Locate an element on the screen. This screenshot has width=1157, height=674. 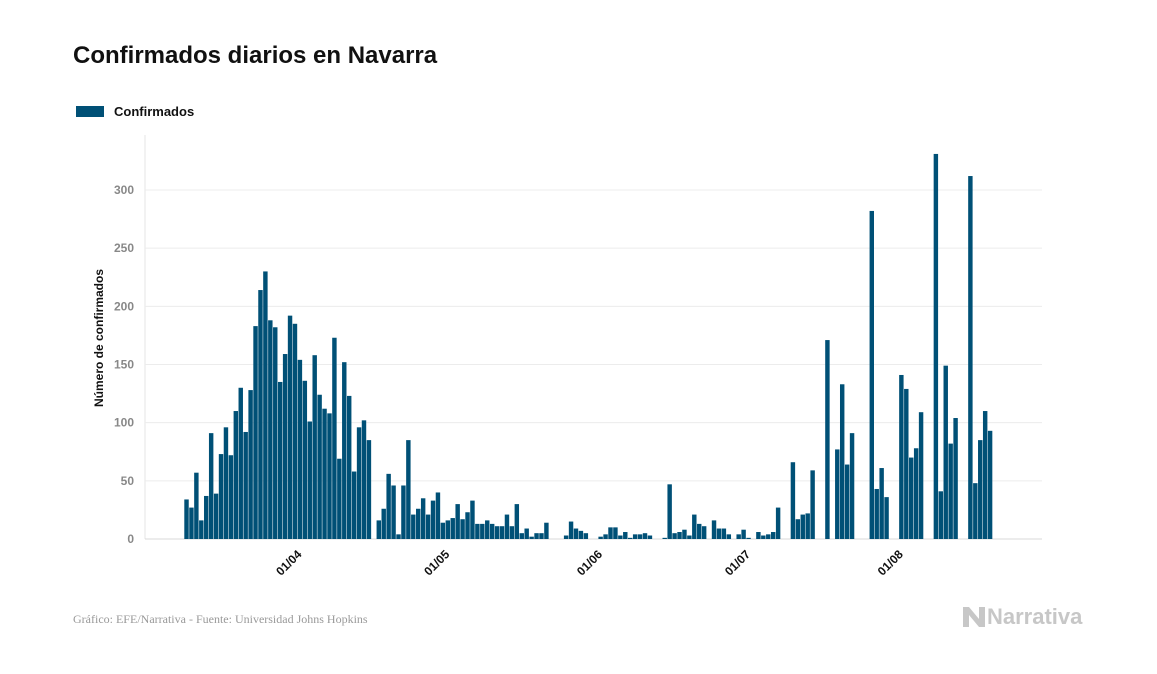
bar: 29/04: 21 is located at coordinates (428, 526).